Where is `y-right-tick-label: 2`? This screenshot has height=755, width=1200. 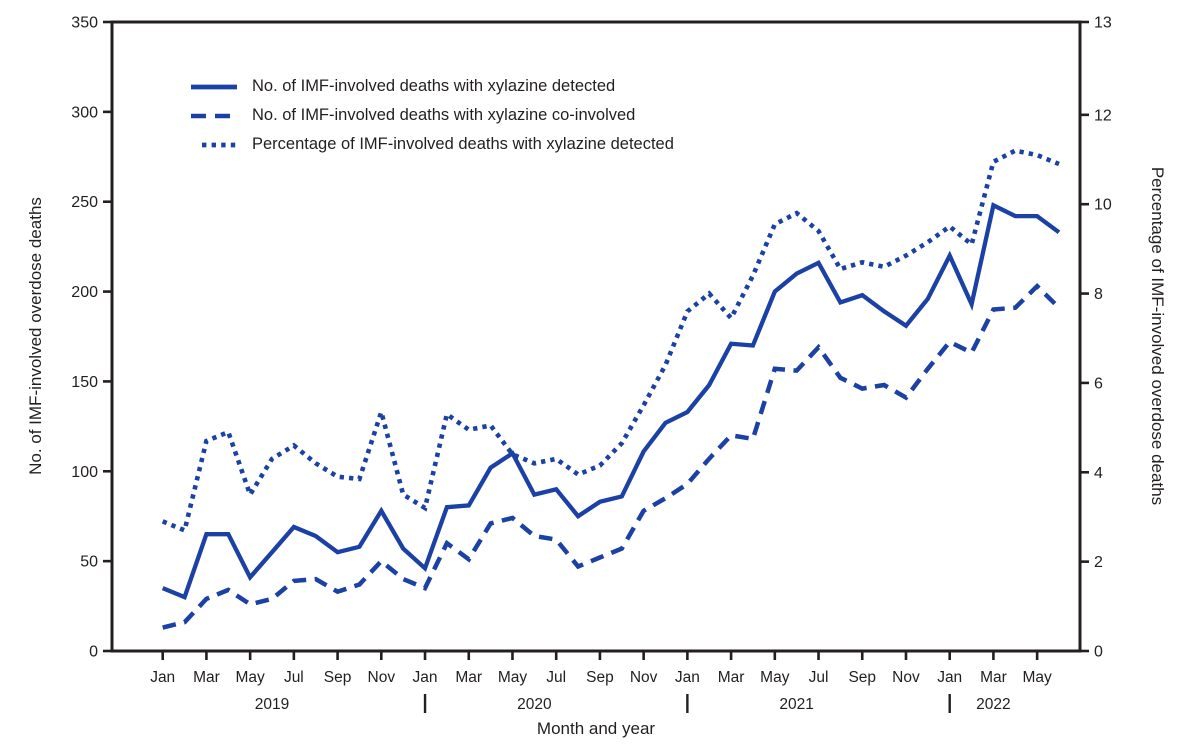
y-right-tick-label: 2 is located at coordinates (1098, 562).